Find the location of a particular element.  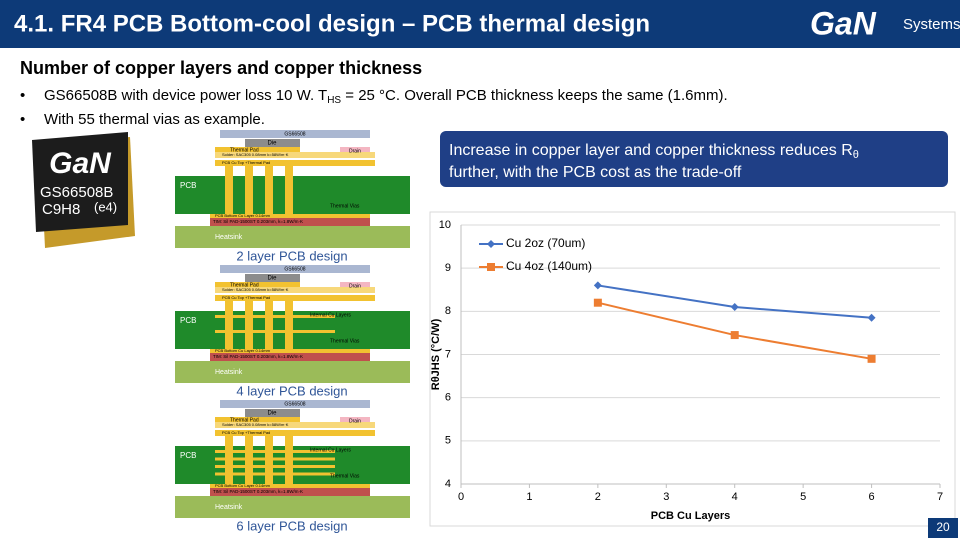

y-tick-label: 9 is located at coordinates (448, 268).